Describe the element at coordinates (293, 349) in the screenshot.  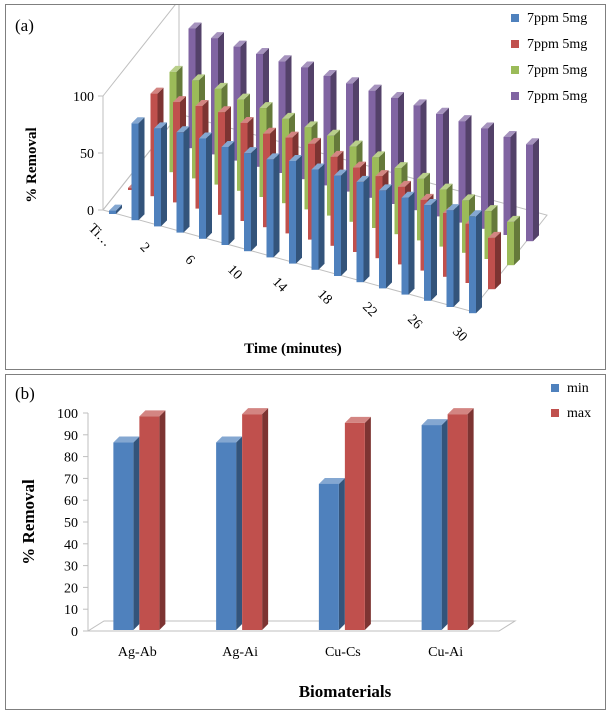
I see `x-axis-title: Time (minutes)` at that location.